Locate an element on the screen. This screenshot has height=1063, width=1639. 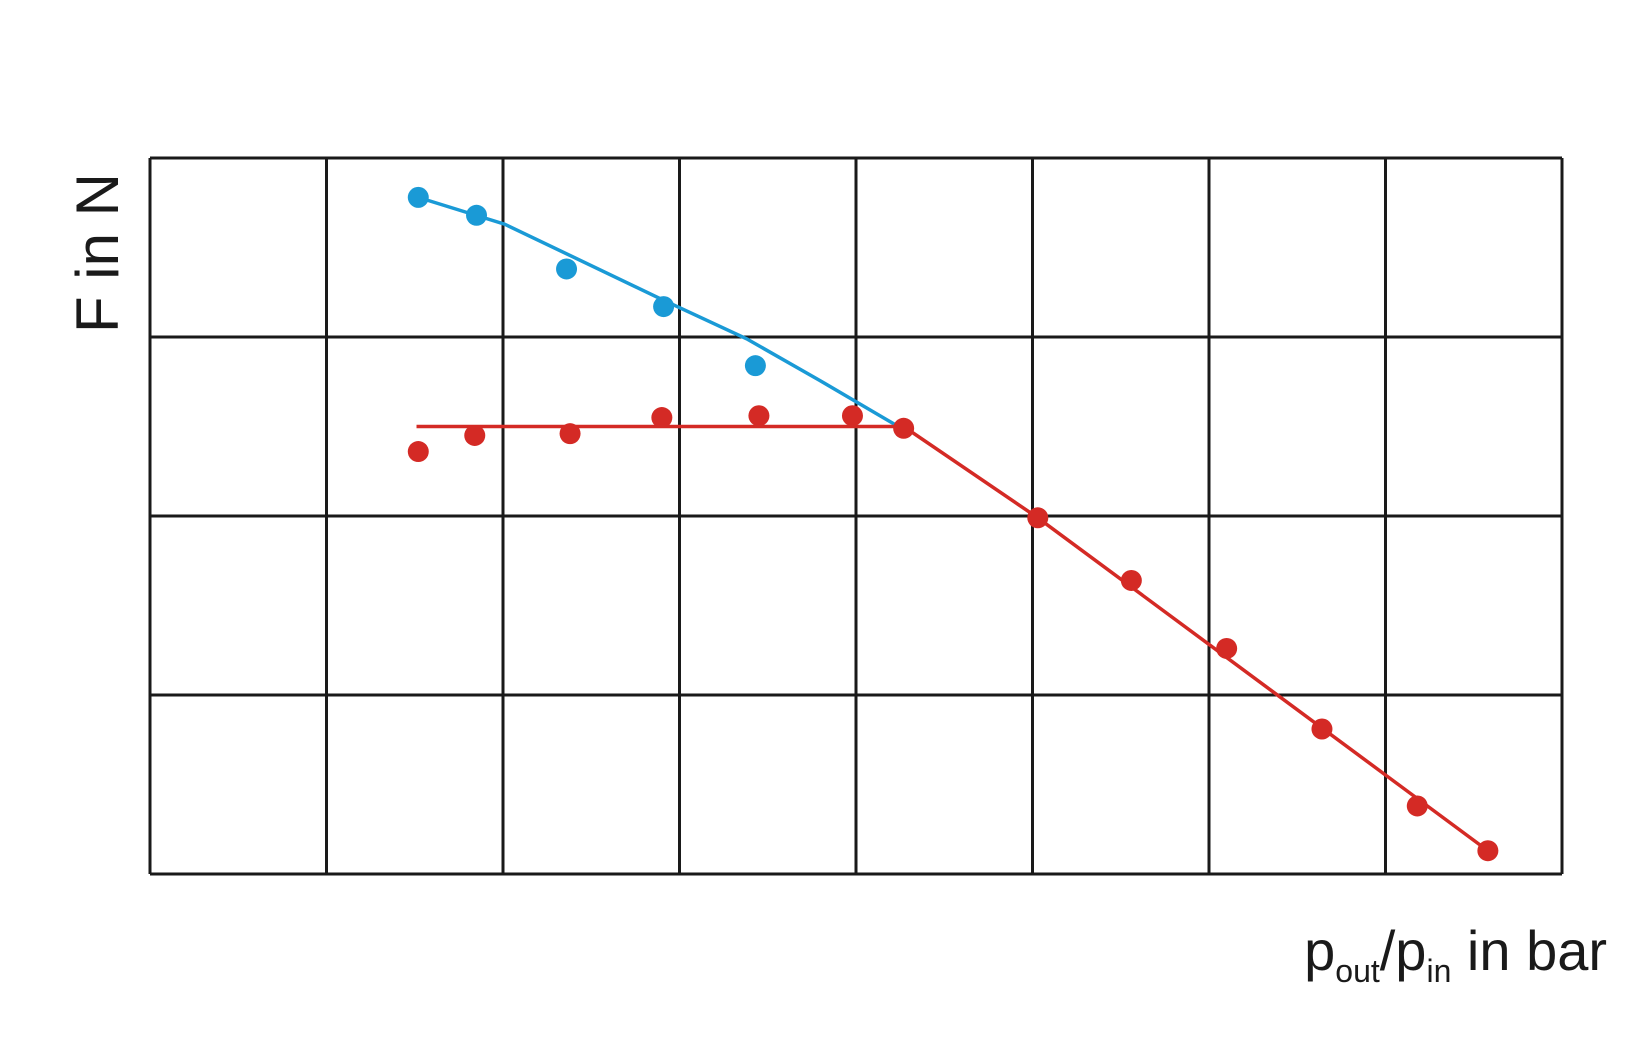
x-axis-label-part: in bar is located at coordinates (1529, 950).